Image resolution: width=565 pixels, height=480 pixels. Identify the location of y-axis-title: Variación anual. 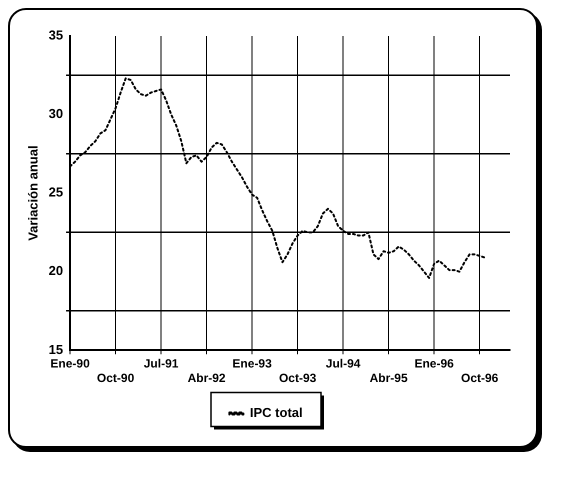
(32, 193).